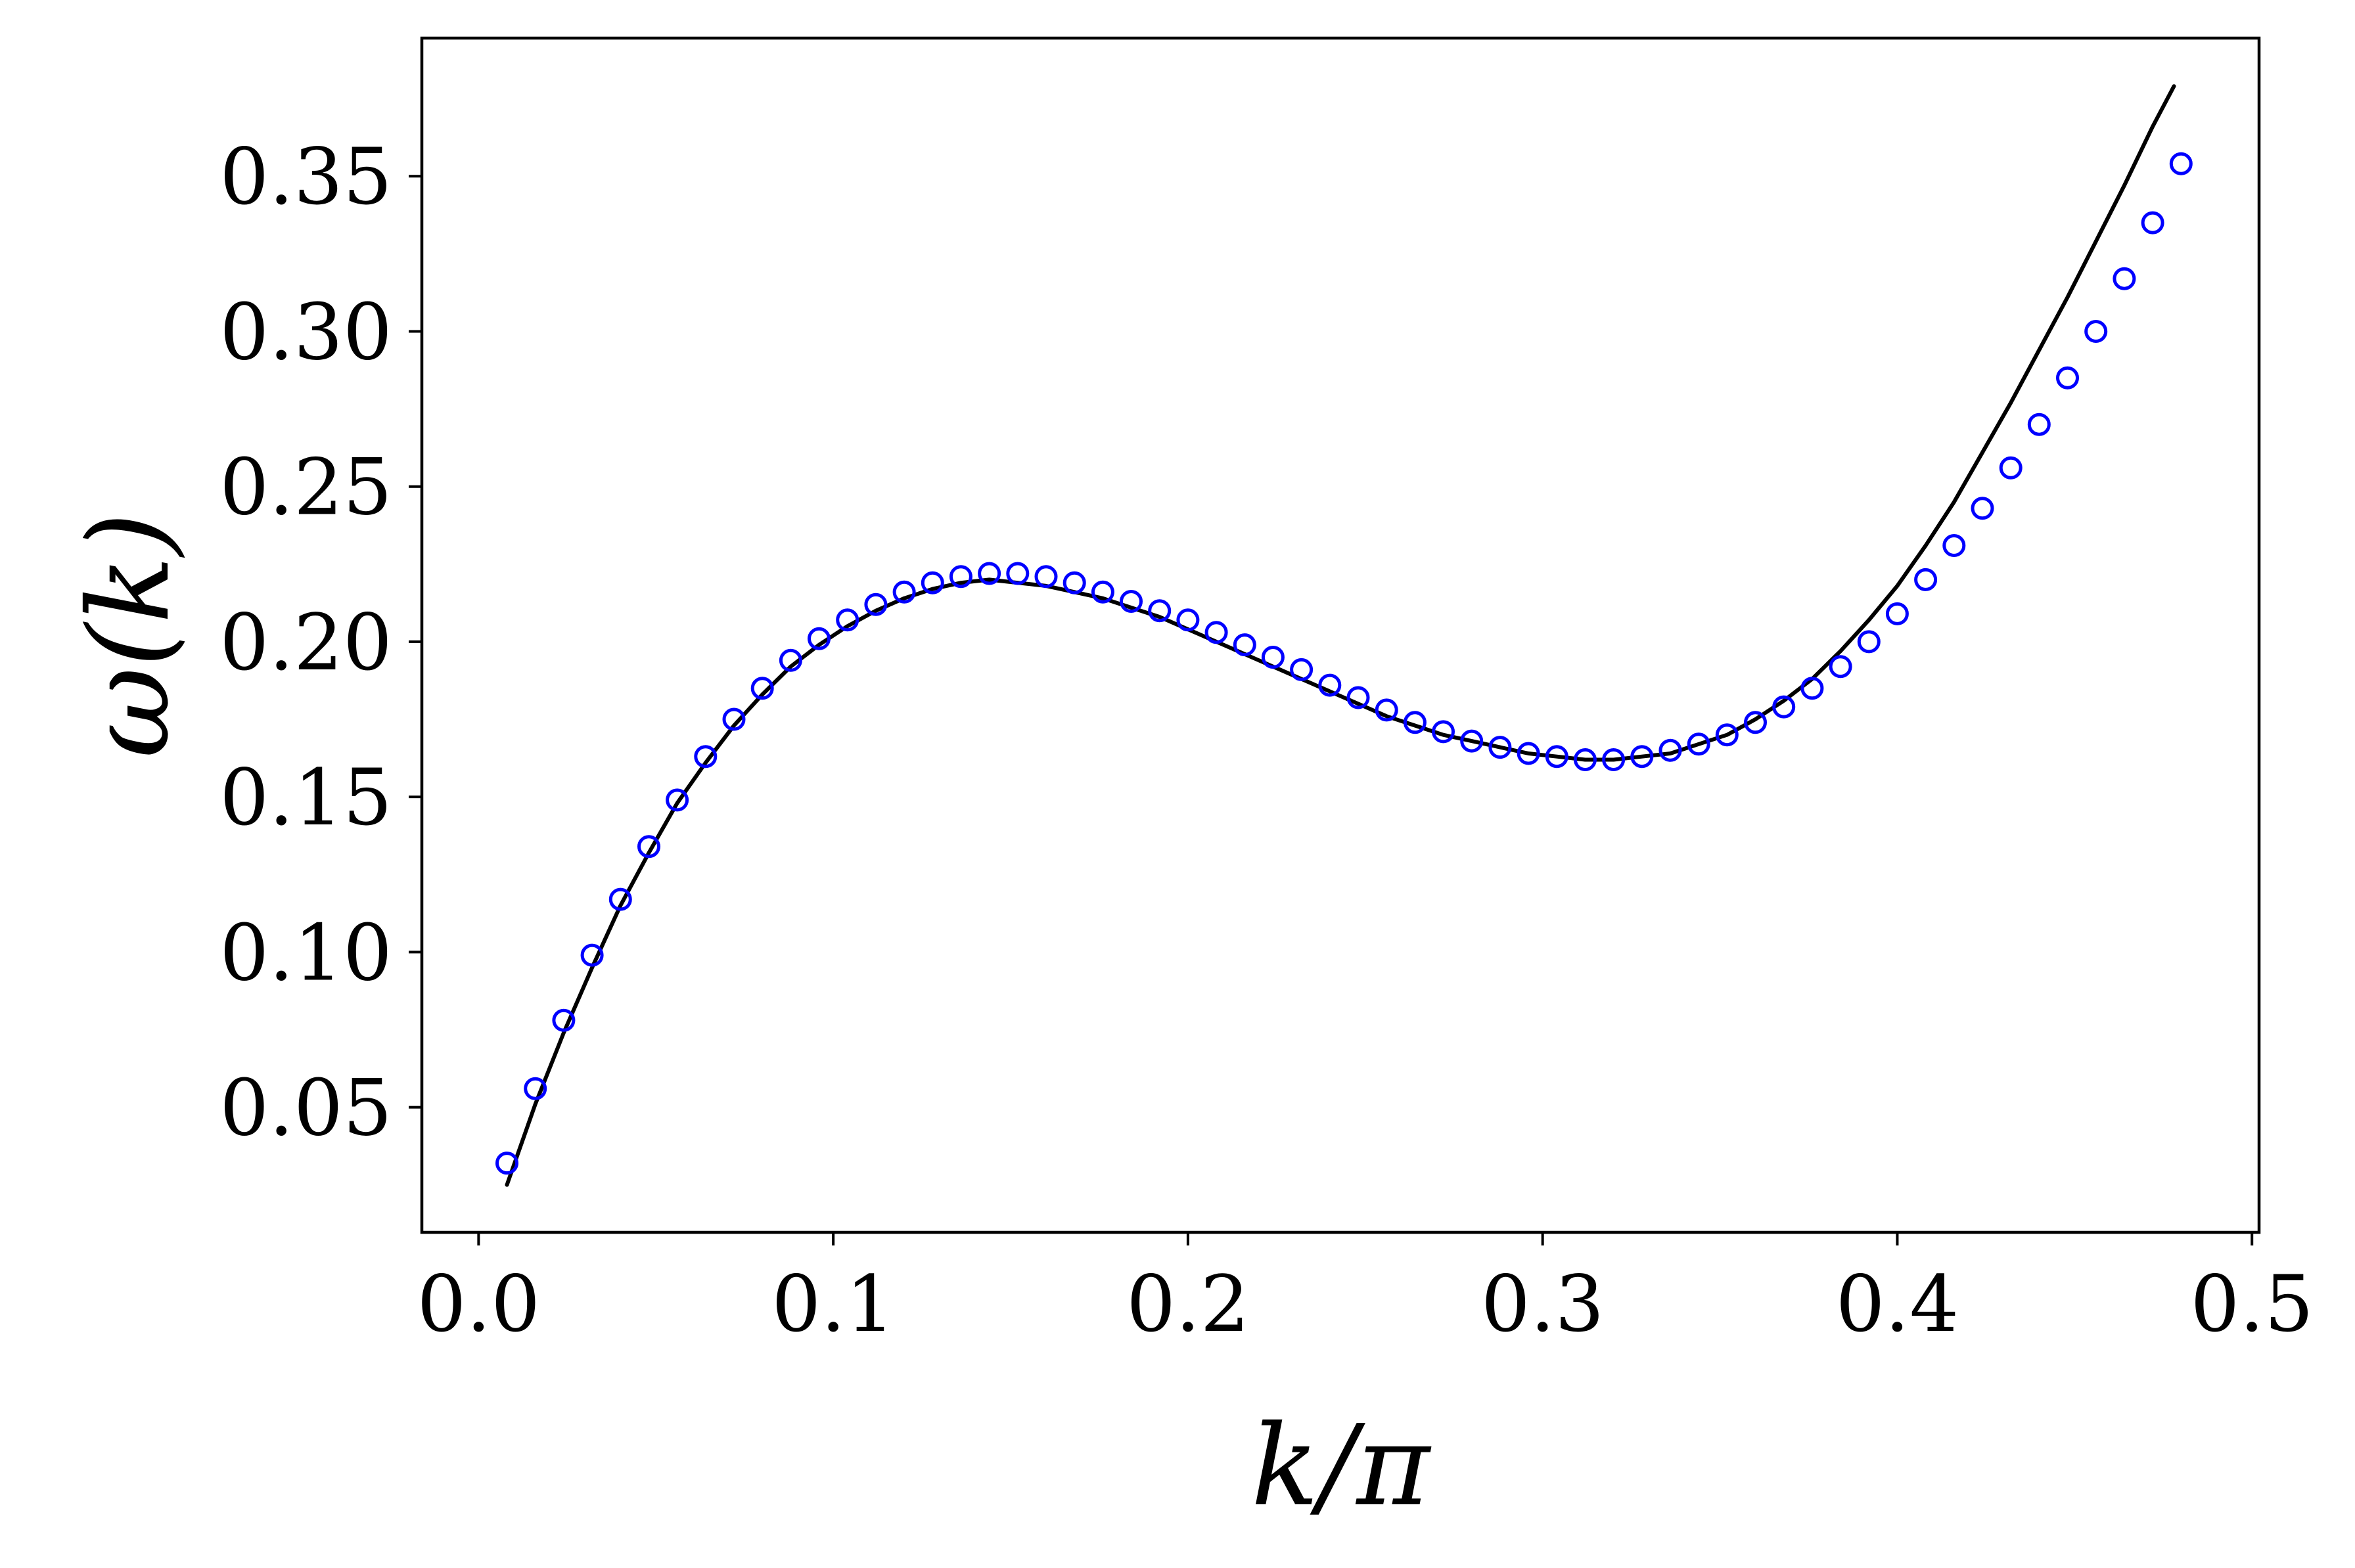 The height and width of the screenshot is (1568, 2355). What do you see at coordinates (1543, 1304) in the screenshot?
I see `x-tick-label: 0.3` at bounding box center [1543, 1304].